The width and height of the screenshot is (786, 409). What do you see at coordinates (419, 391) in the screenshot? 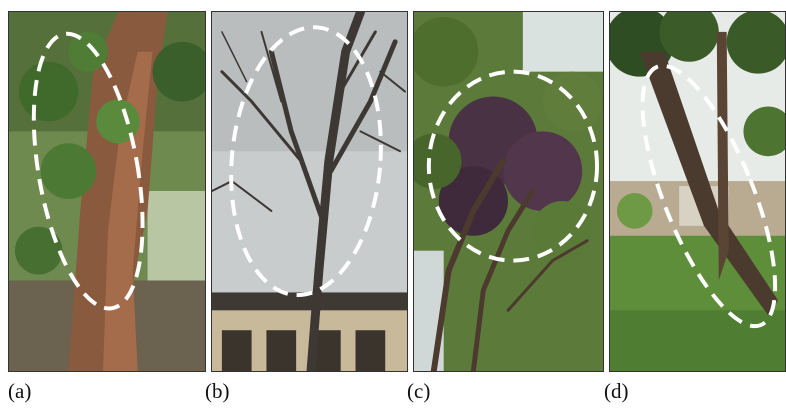
I see `panel-label-c: (c)` at bounding box center [419, 391].